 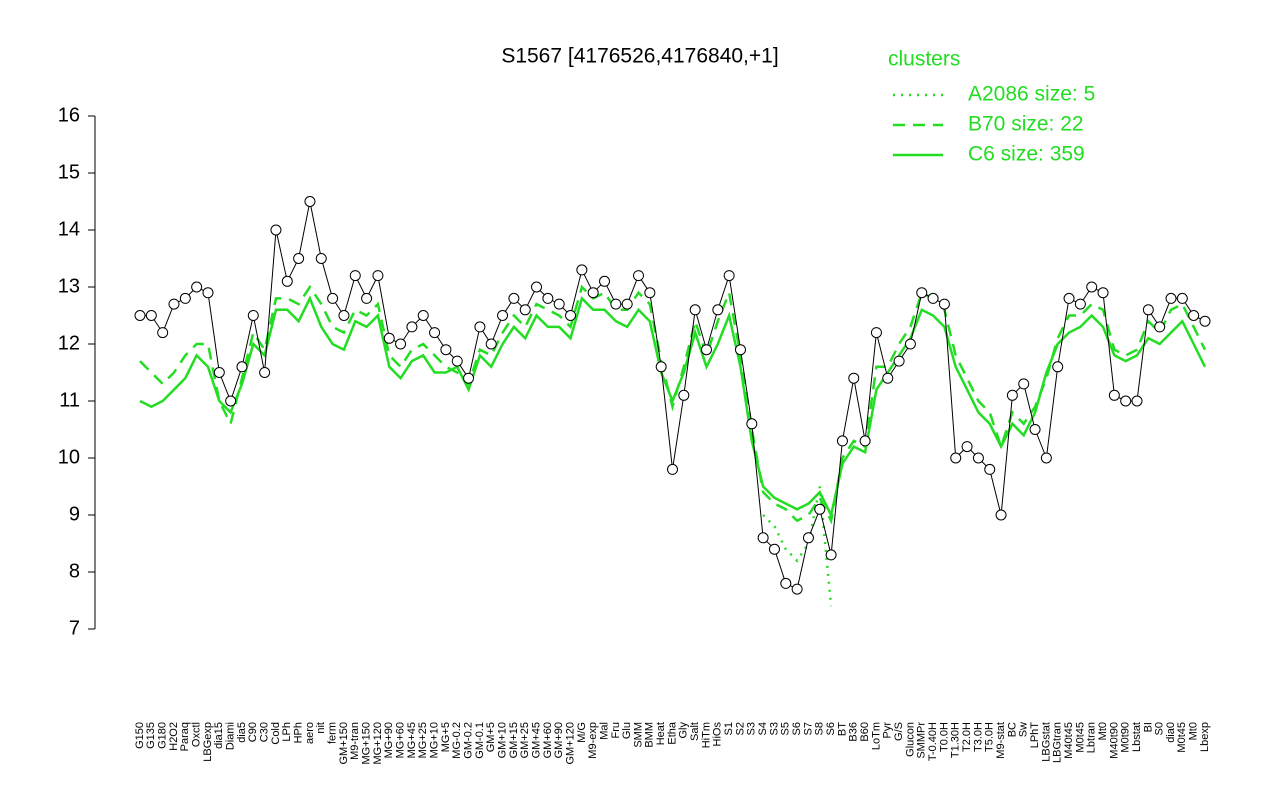 I want to click on y-tick-label: 13, so click(x=69, y=286).